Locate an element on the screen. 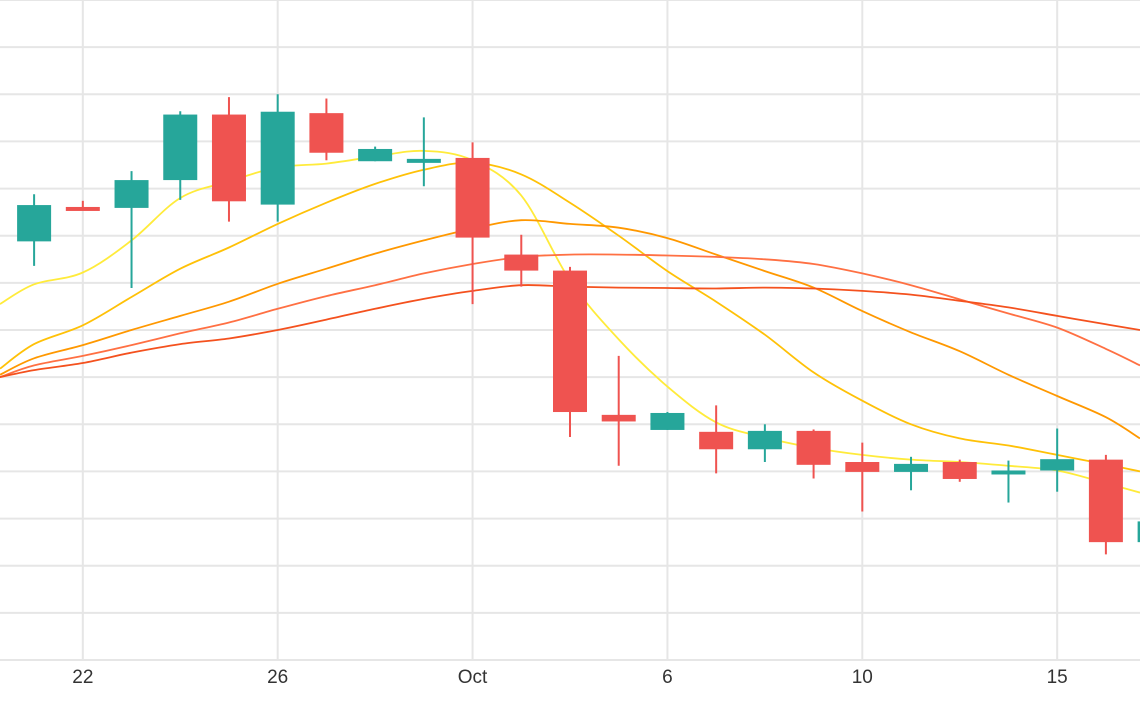 The width and height of the screenshot is (1140, 710). x-tick-label: Oct is located at coordinates (473, 677).